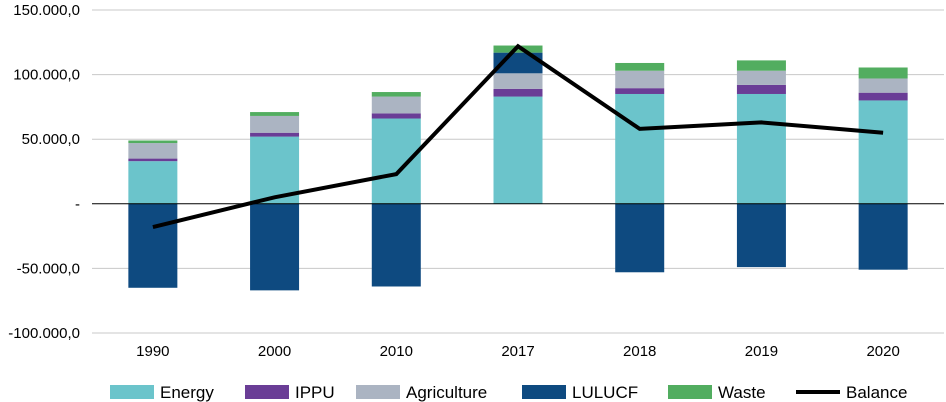 The image size is (946, 402). I want to click on x-tick-label: 2010, so click(396, 351).